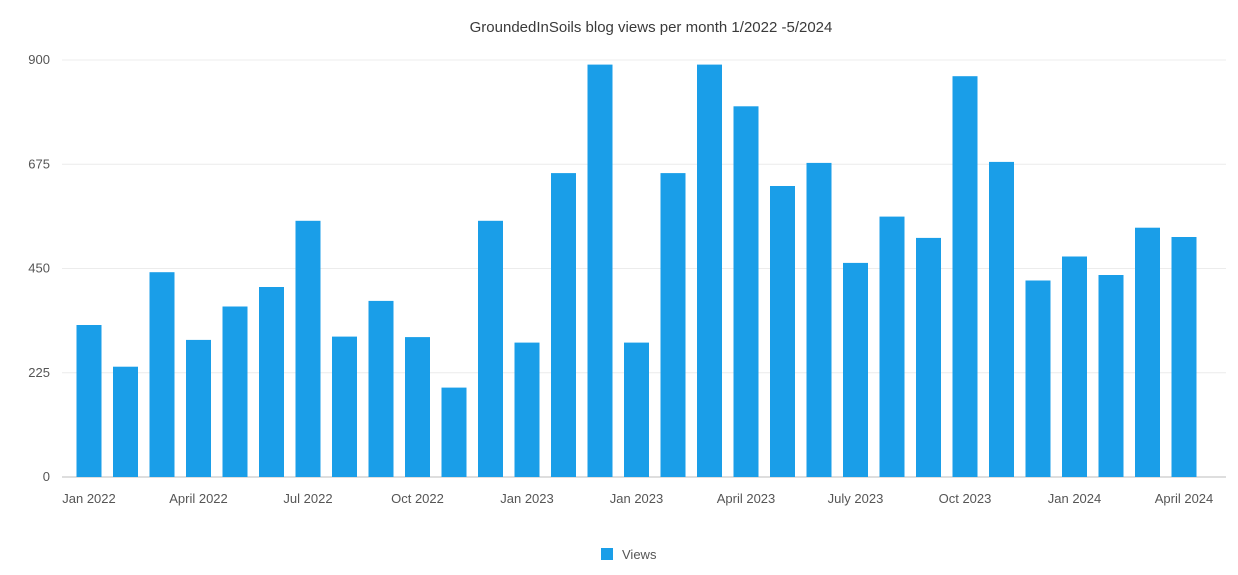 The image size is (1238, 575). What do you see at coordinates (1184, 357) in the screenshot?
I see `bar-jul-2024` at bounding box center [1184, 357].